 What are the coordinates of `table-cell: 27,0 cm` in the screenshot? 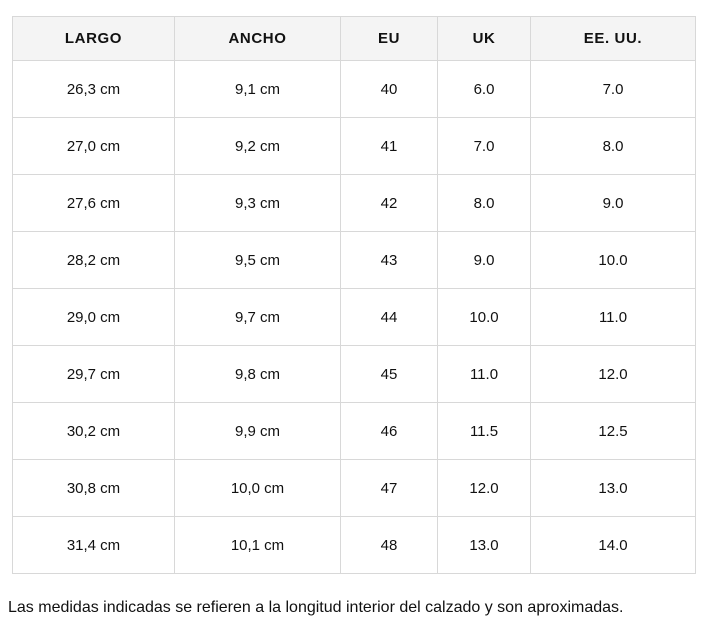 It's located at (93, 146).